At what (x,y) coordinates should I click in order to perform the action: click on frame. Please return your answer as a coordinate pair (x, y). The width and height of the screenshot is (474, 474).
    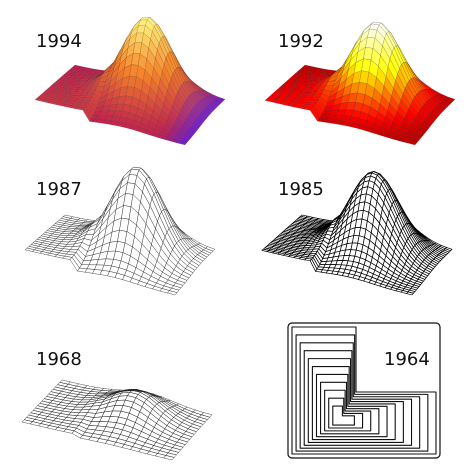
    Looking at the image, I should click on (364, 390).